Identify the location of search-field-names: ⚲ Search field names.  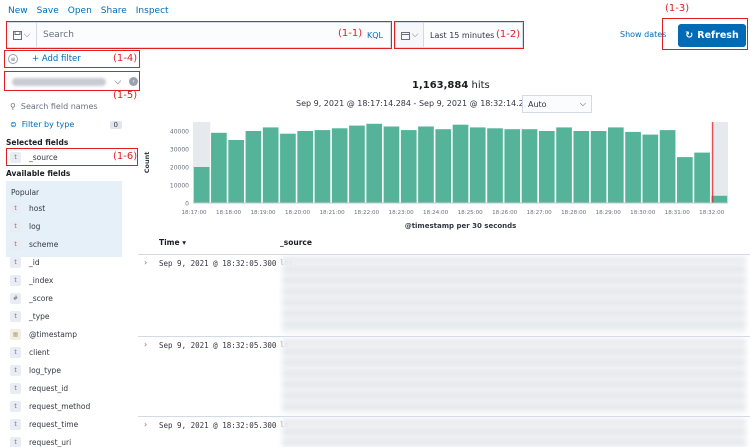
(65, 106).